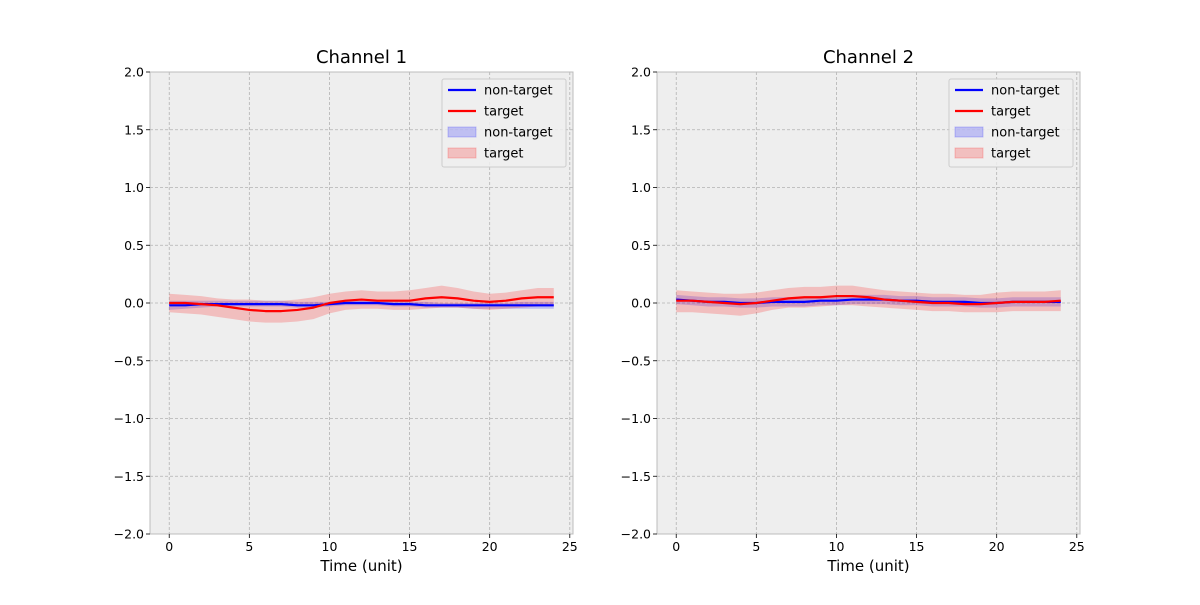 This screenshot has height=605, width=1200. Describe the element at coordinates (361, 57) in the screenshot. I see `chart-title: Channel 1` at that location.